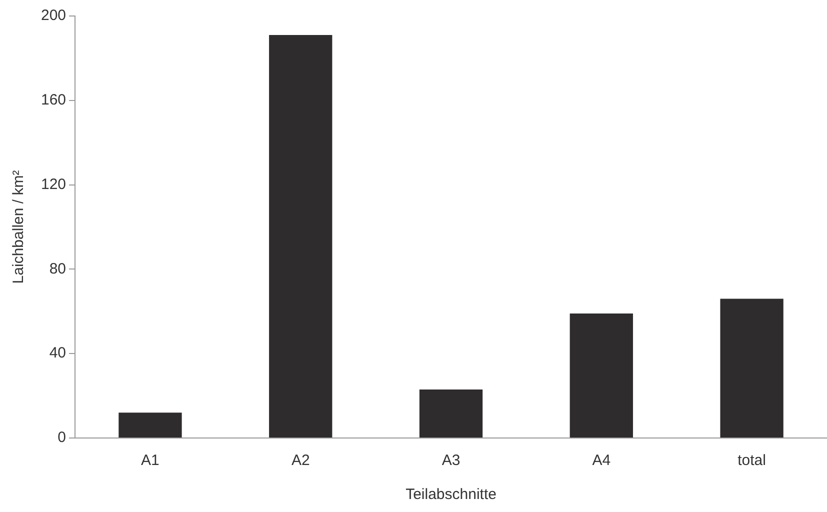  Describe the element at coordinates (53, 100) in the screenshot. I see `y-tick-label: 160` at that location.